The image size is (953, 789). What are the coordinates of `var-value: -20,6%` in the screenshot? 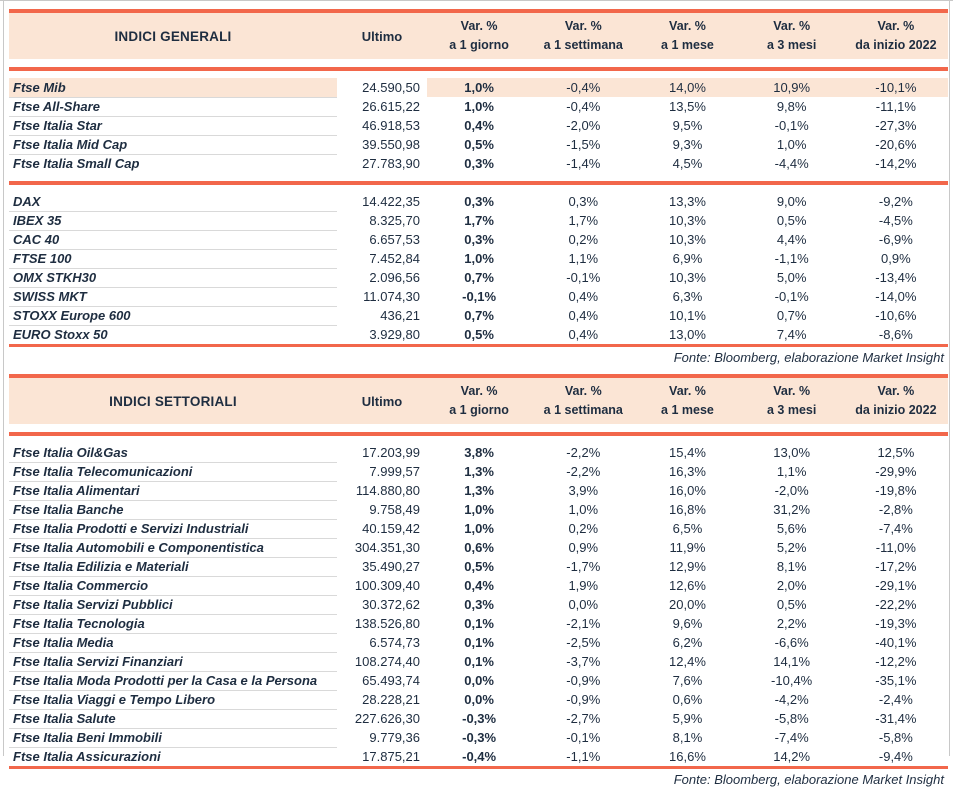 It's located at (896, 144).